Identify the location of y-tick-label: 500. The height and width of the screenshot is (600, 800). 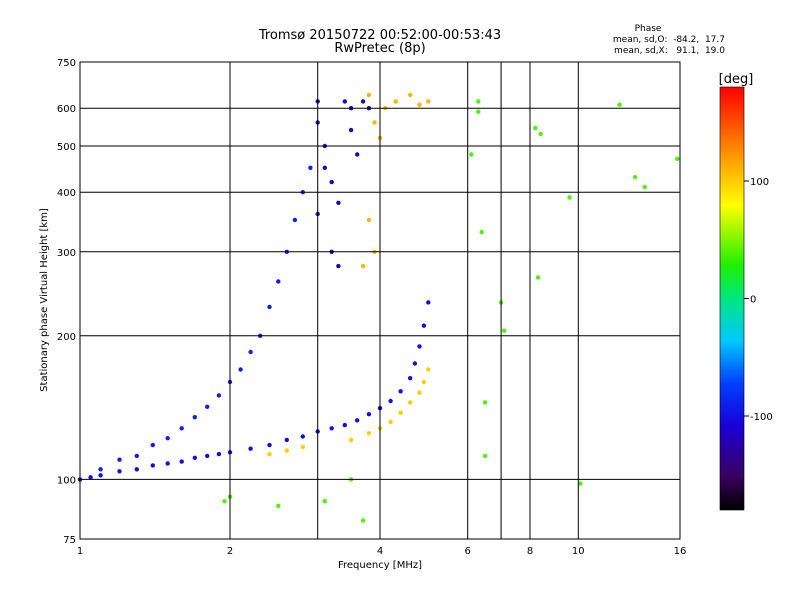
(66, 147).